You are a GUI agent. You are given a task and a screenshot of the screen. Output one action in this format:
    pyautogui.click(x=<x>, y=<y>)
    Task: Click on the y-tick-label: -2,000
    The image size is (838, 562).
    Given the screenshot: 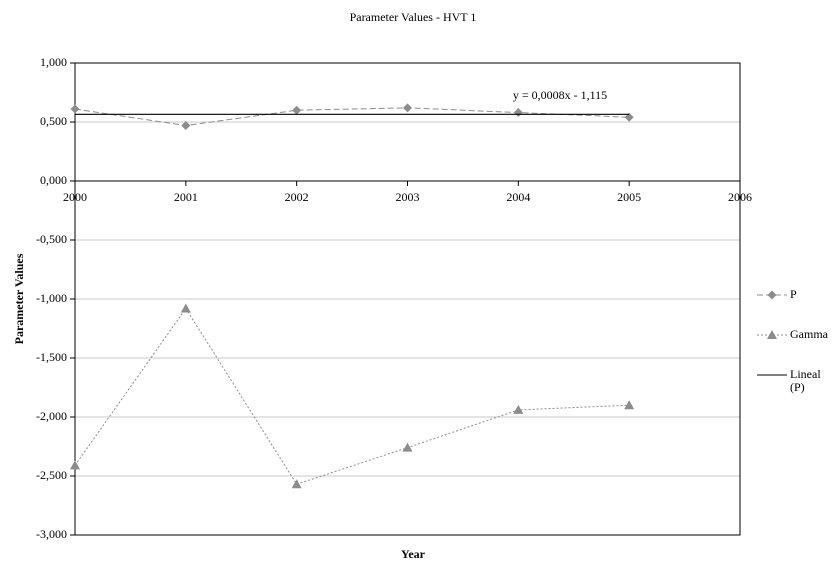 What is the action you would take?
    pyautogui.click(x=51, y=416)
    